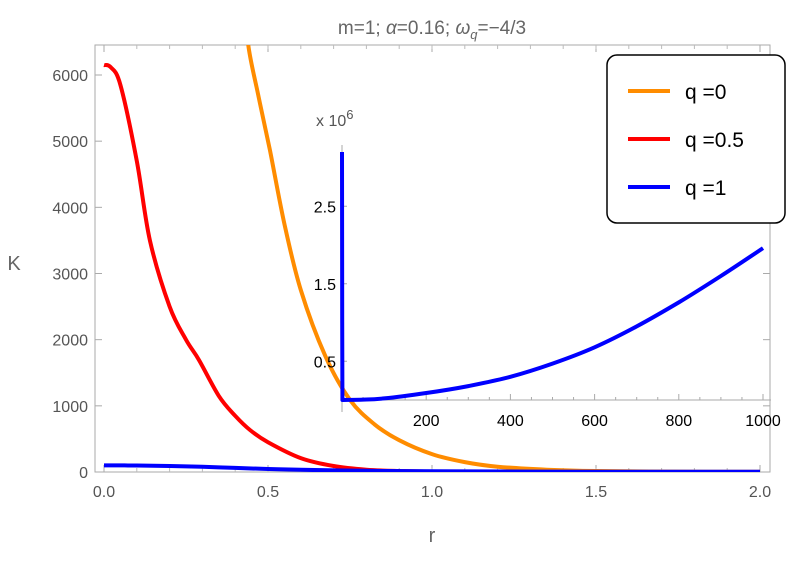  I want to click on x-axis-label: r, so click(432, 536).